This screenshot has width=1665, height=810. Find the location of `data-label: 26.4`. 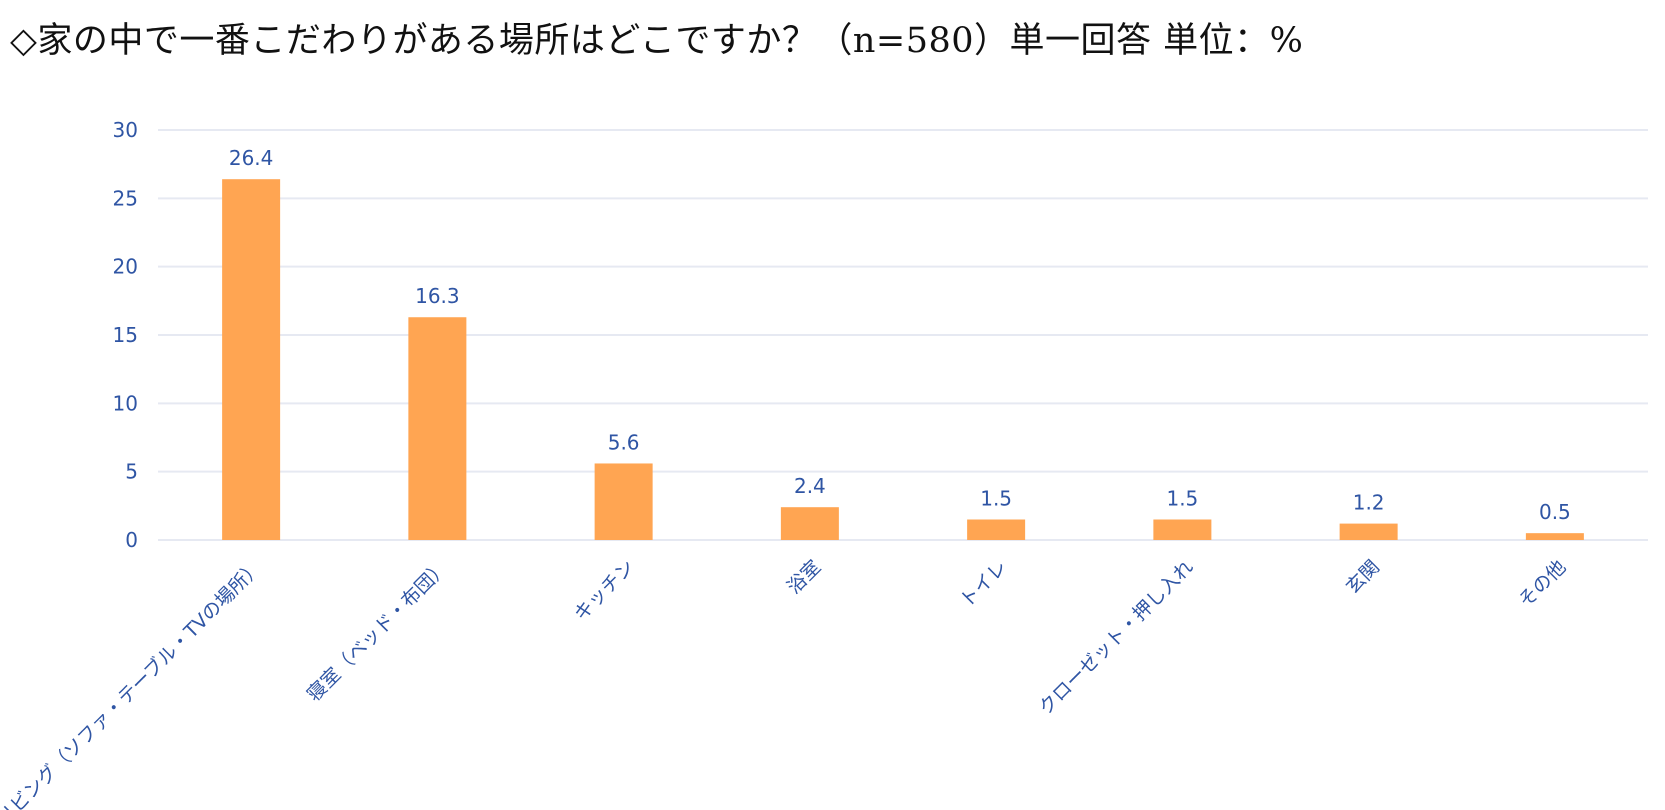

data-label: 26.4 is located at coordinates (251, 158).